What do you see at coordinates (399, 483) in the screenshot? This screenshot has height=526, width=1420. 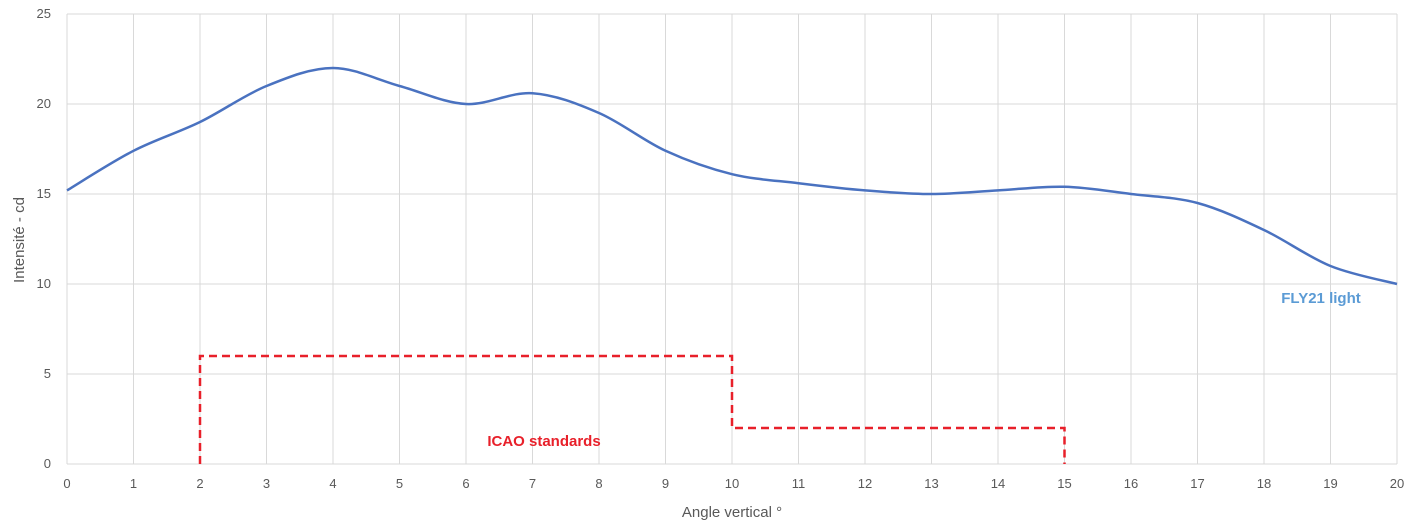 I see `x-tick-label: 5` at bounding box center [399, 483].